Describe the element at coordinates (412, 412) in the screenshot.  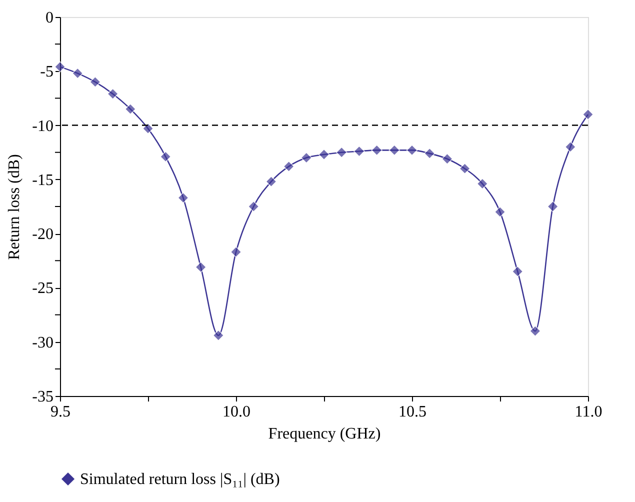
I see `x-tick-label: 10.5` at that location.